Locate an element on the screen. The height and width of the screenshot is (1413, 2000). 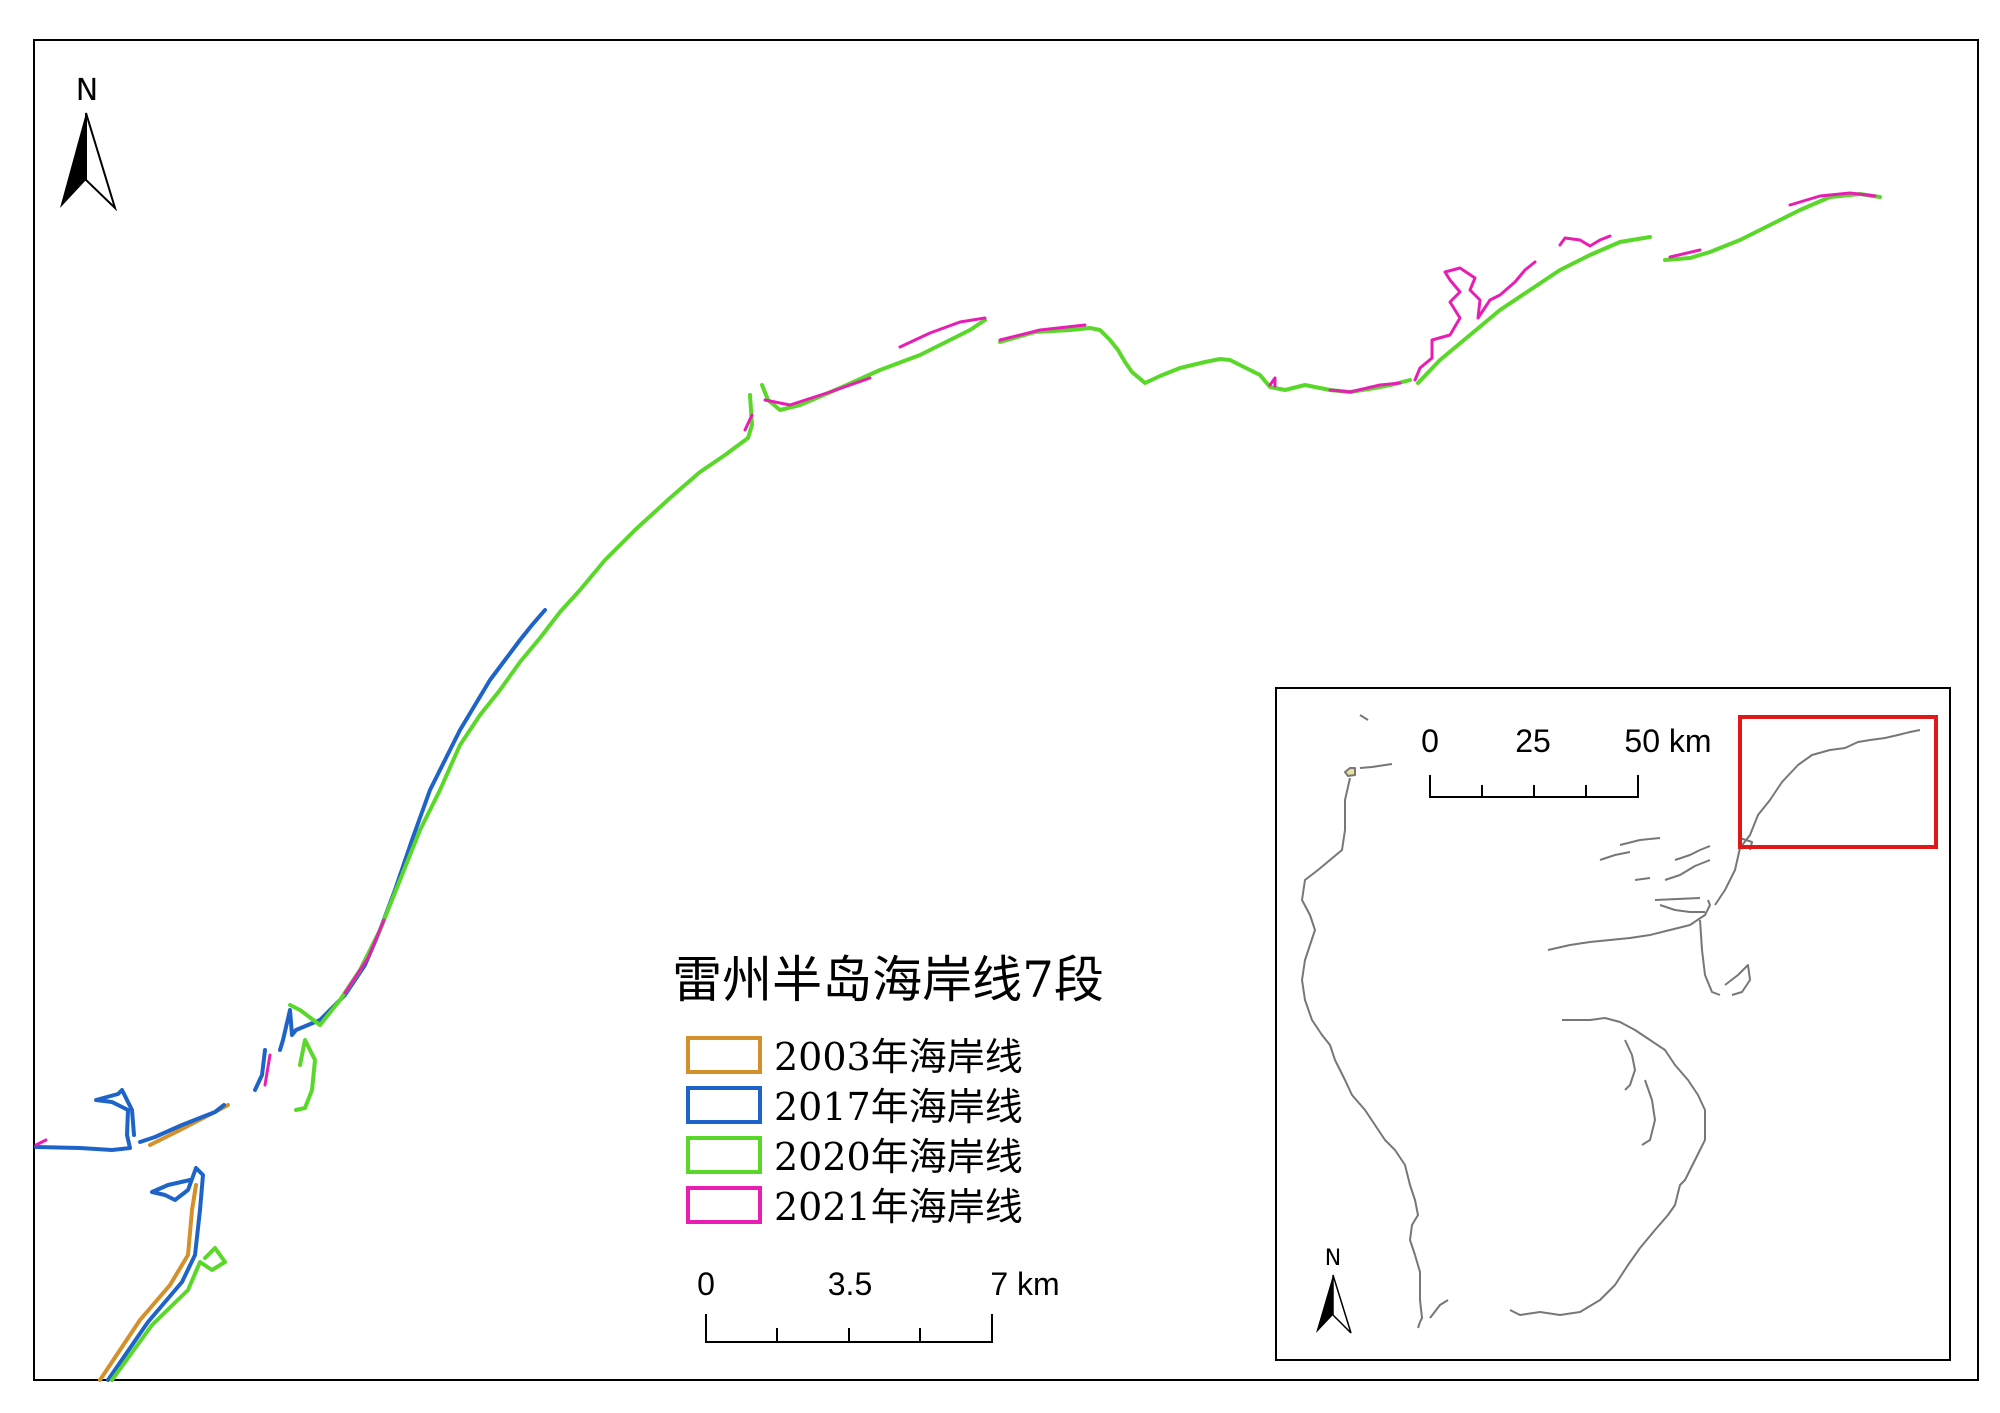
north-label: N is located at coordinates (87, 90).